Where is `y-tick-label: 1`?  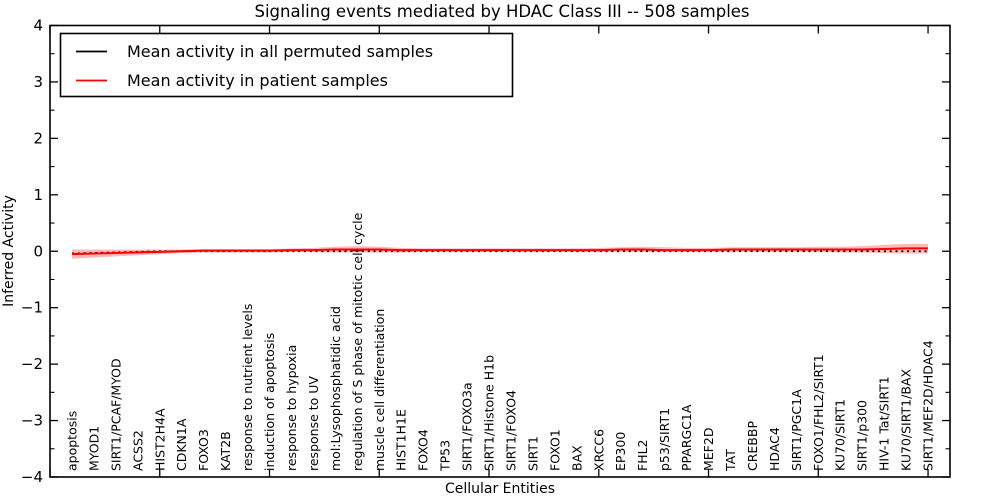 y-tick-label: 1 is located at coordinates (38, 195).